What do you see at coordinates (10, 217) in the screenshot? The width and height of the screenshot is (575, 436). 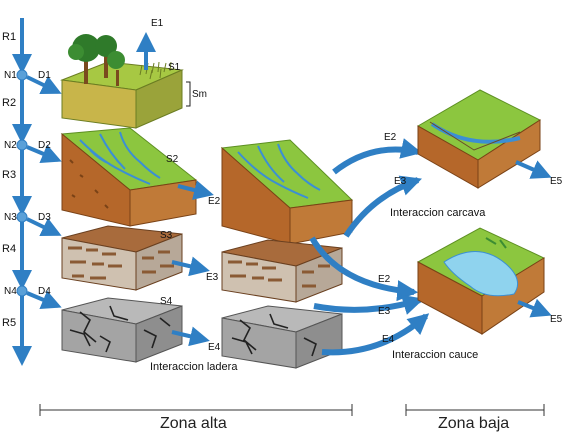 I see `node-label-n3: N3` at bounding box center [10, 217].